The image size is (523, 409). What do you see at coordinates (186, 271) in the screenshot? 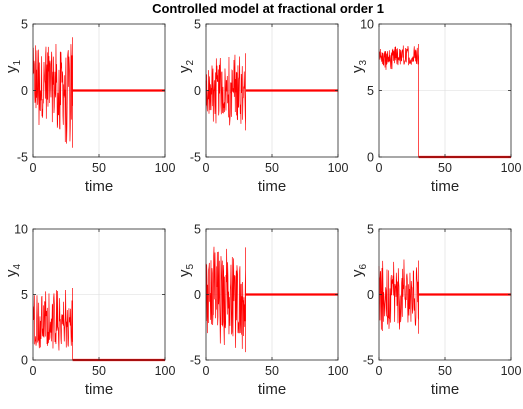
I see `y-axis-label: y5` at bounding box center [186, 271].